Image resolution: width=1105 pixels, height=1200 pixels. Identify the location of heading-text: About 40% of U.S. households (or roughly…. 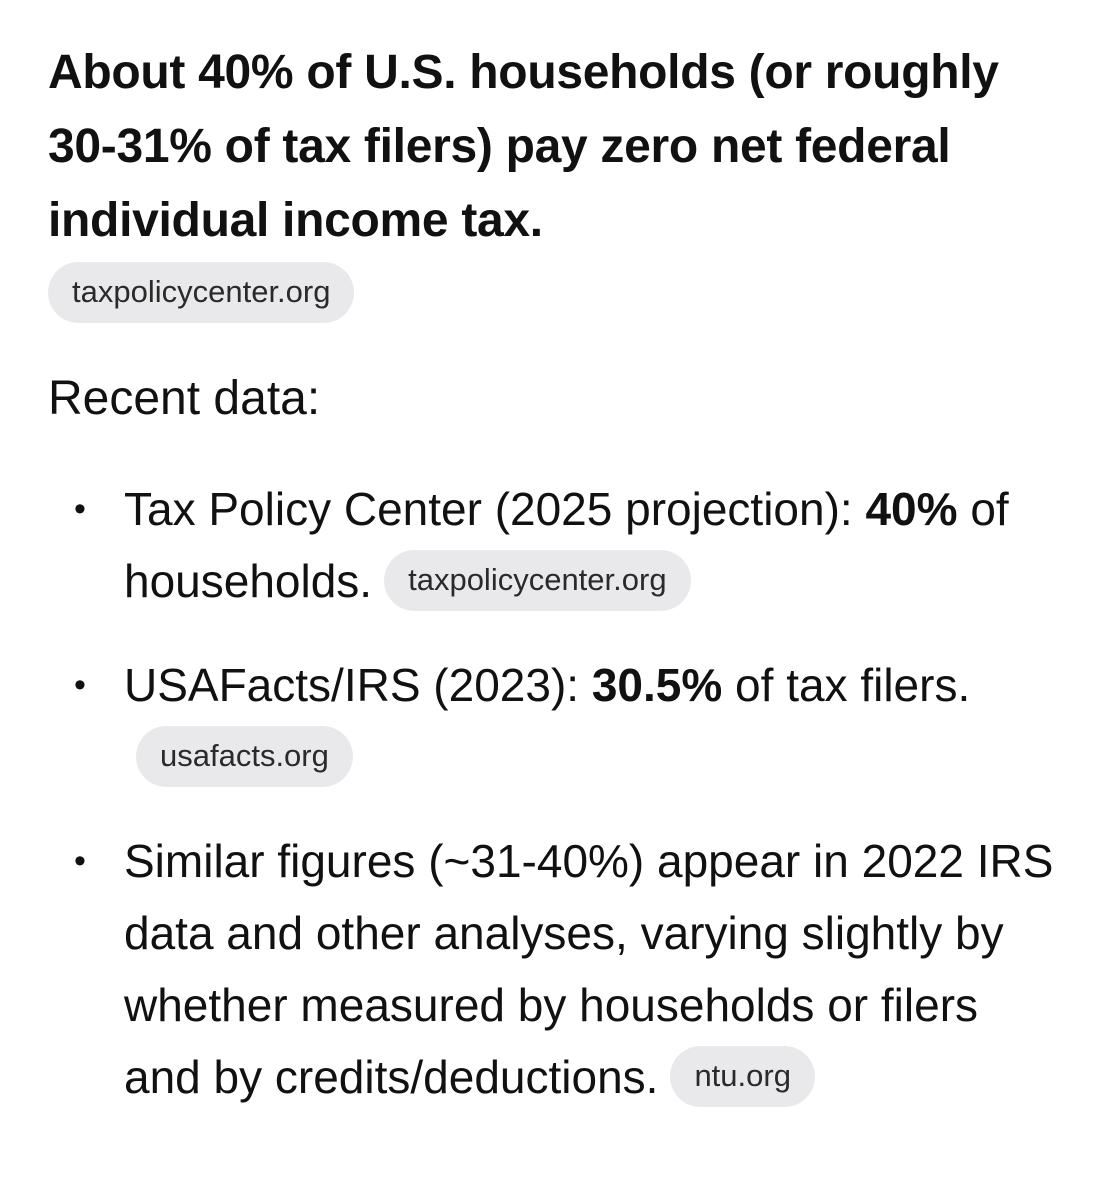
(523, 146).